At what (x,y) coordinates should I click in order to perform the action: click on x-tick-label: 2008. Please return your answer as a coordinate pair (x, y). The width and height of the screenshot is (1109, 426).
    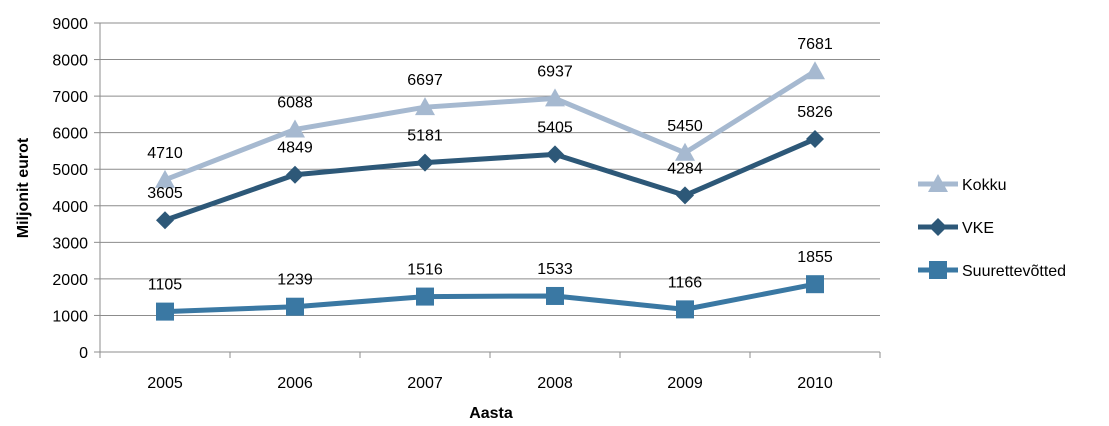
    Looking at the image, I should click on (555, 383).